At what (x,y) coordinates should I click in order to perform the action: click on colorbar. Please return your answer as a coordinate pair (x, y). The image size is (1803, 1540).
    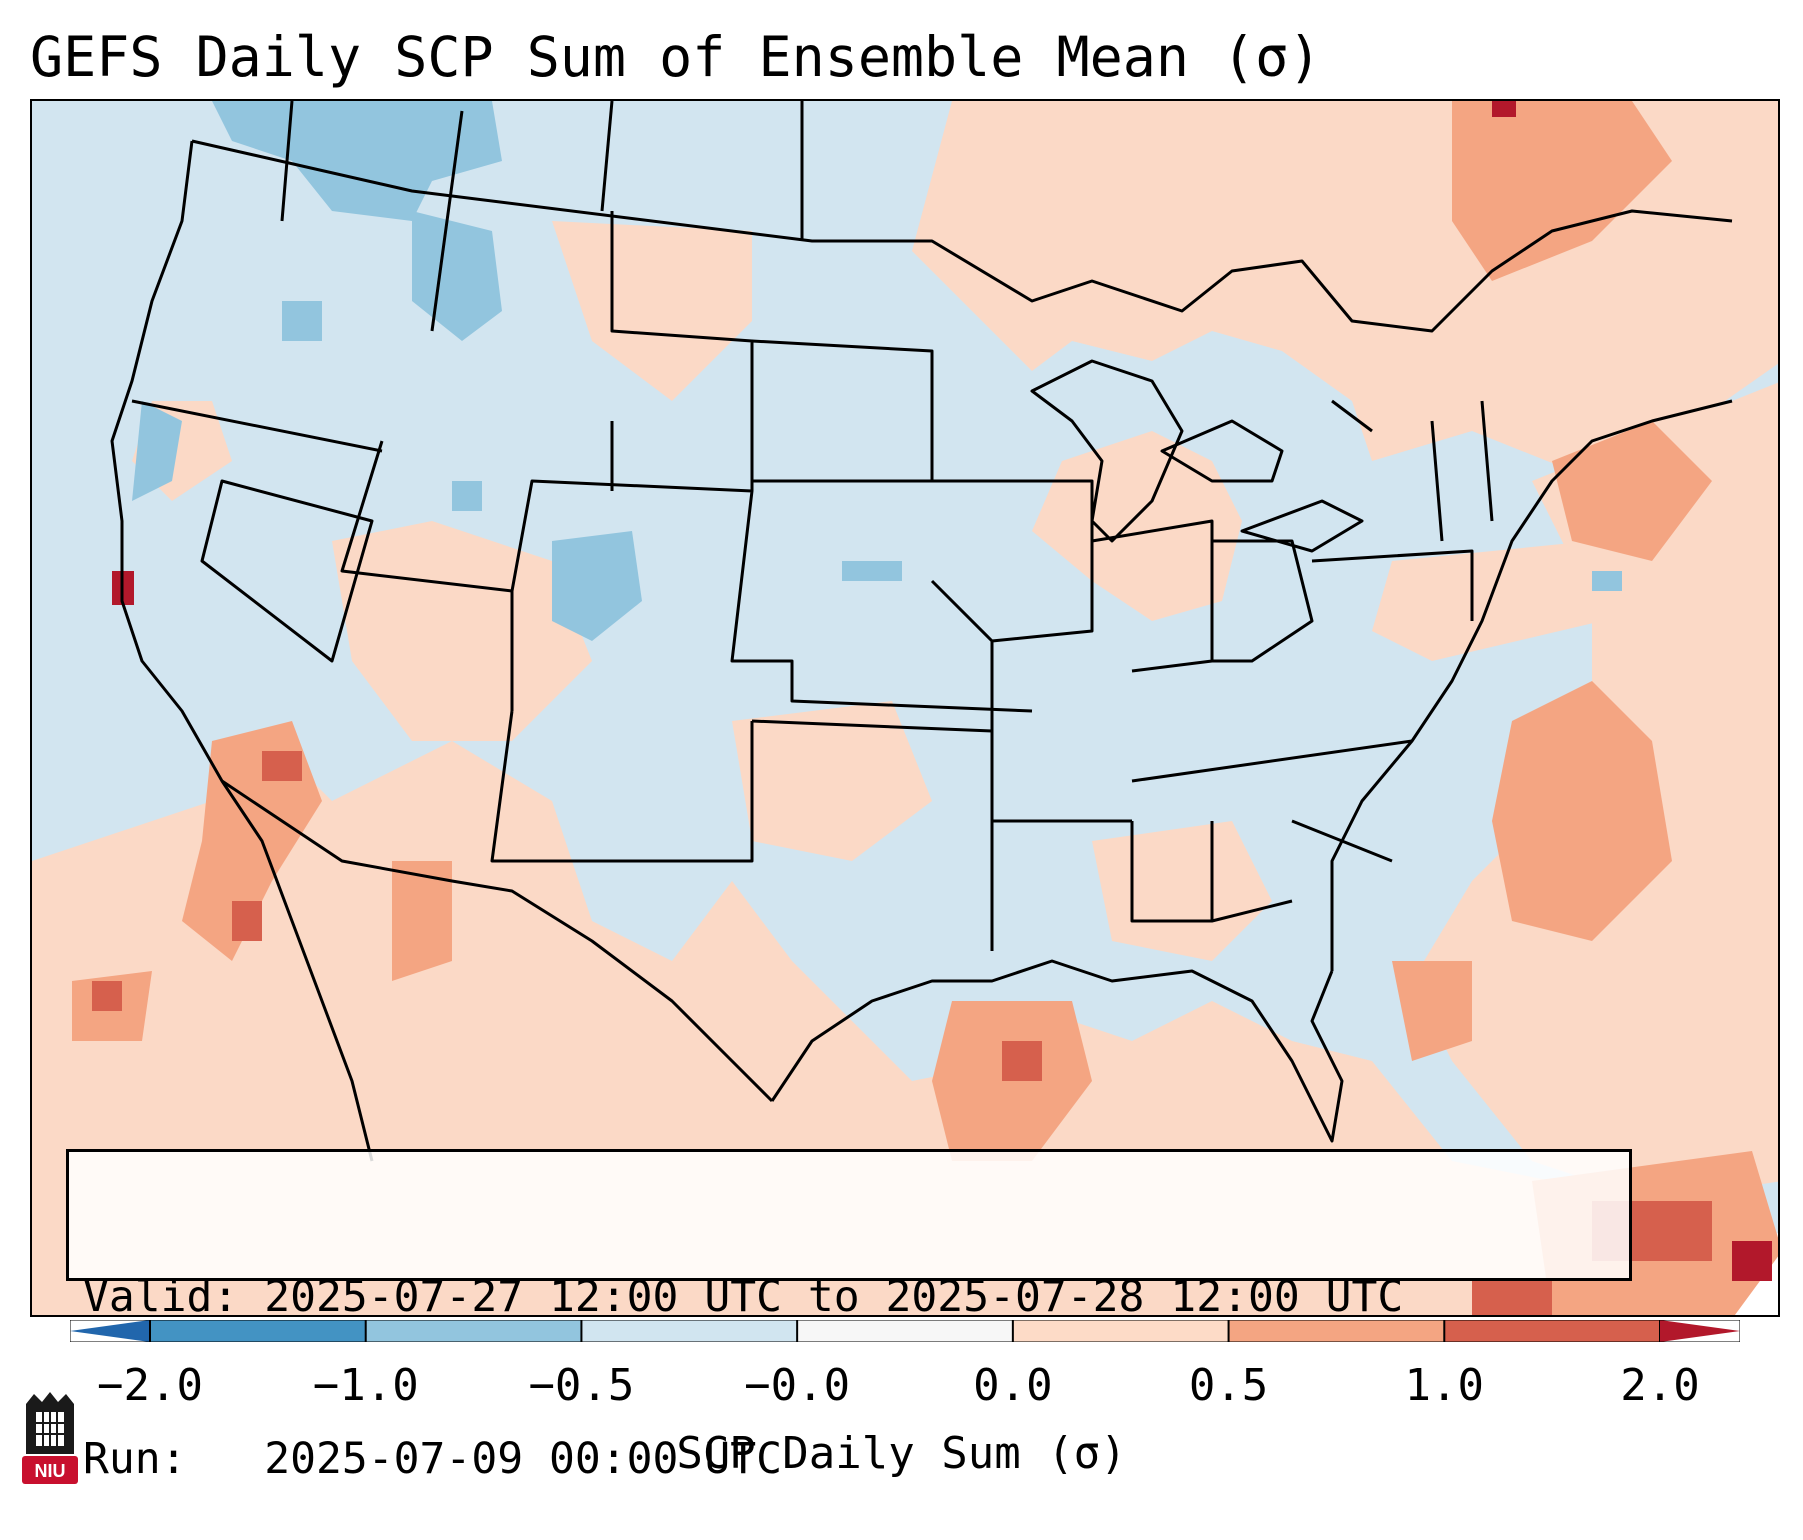
    Looking at the image, I should click on (905, 1331).